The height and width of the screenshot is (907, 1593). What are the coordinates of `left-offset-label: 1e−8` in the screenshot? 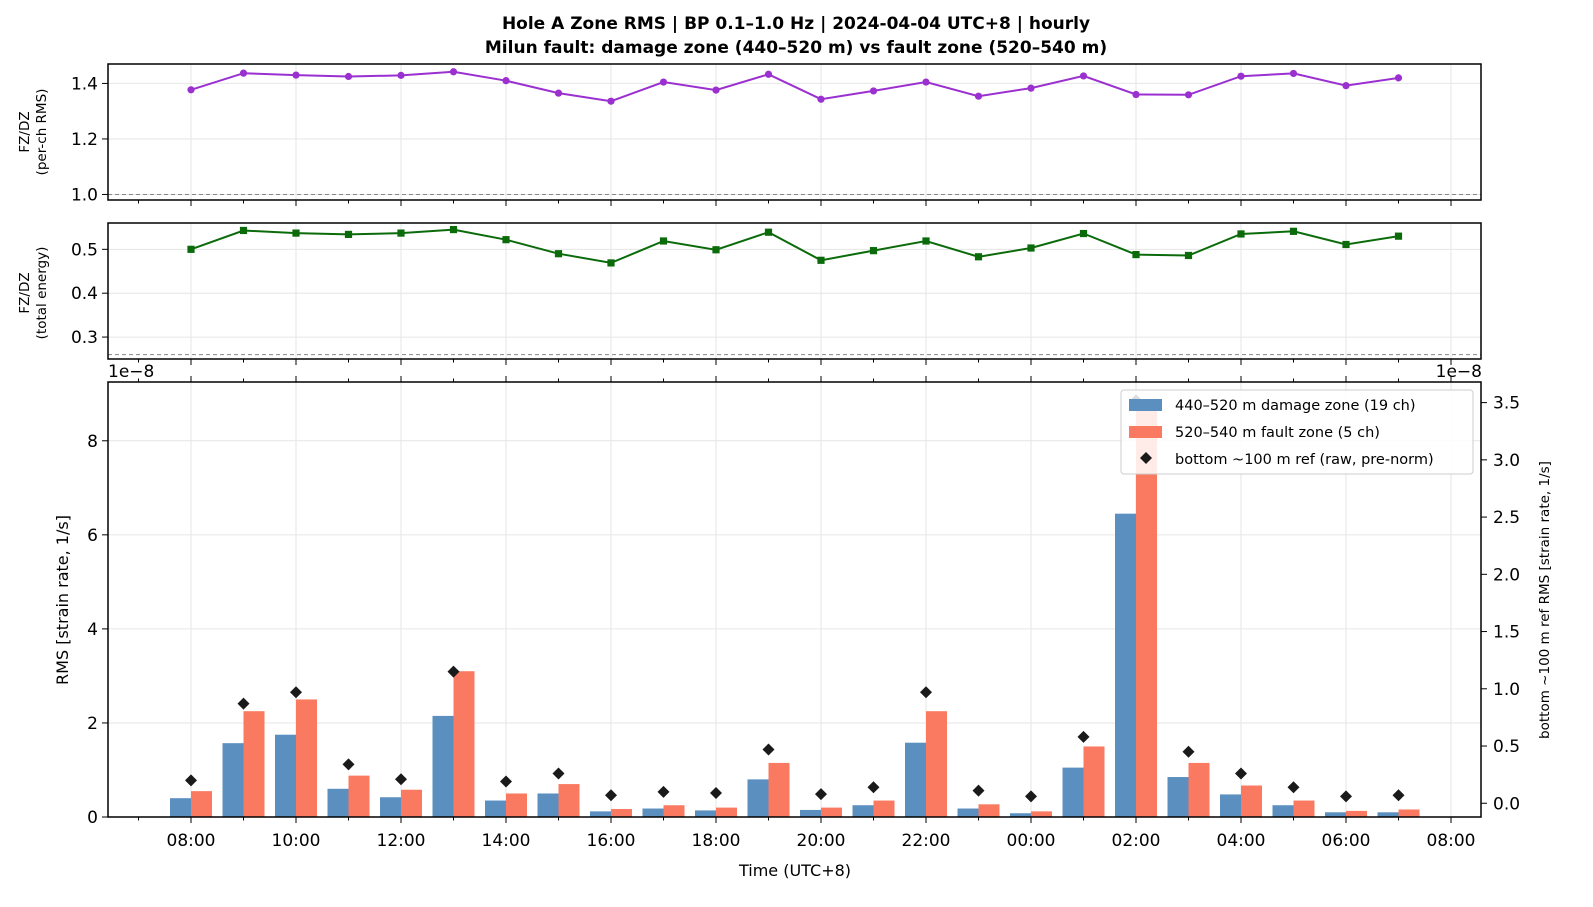 It's located at (131, 372).